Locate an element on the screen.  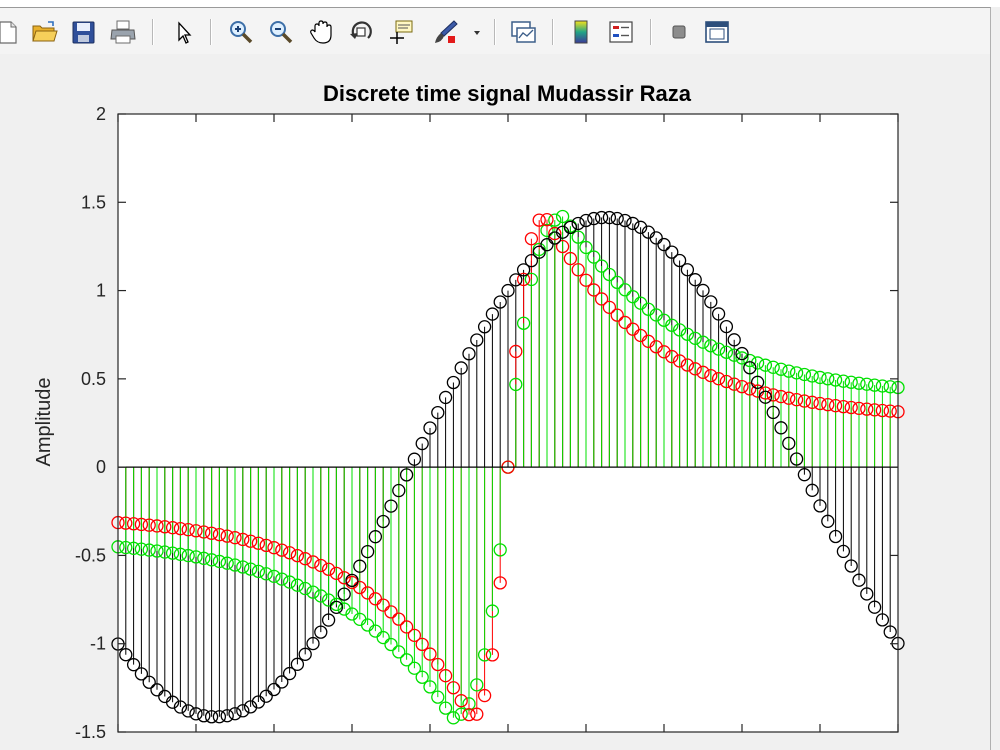
rotate-3d-button is located at coordinates (361, 32).